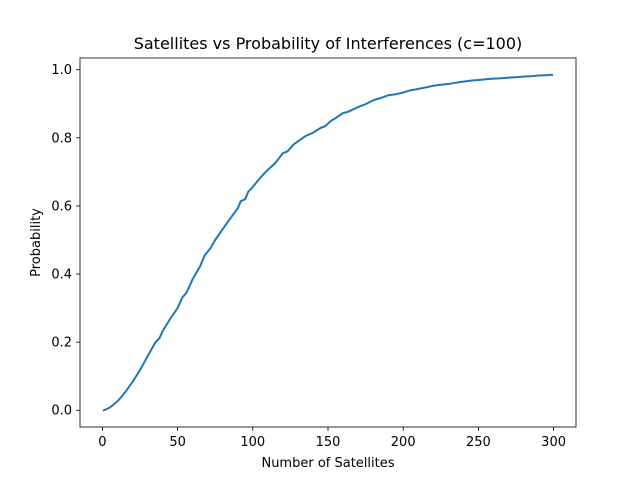 Image resolution: width=640 pixels, height=480 pixels. I want to click on y-tick-label: 1.0, so click(61, 70).